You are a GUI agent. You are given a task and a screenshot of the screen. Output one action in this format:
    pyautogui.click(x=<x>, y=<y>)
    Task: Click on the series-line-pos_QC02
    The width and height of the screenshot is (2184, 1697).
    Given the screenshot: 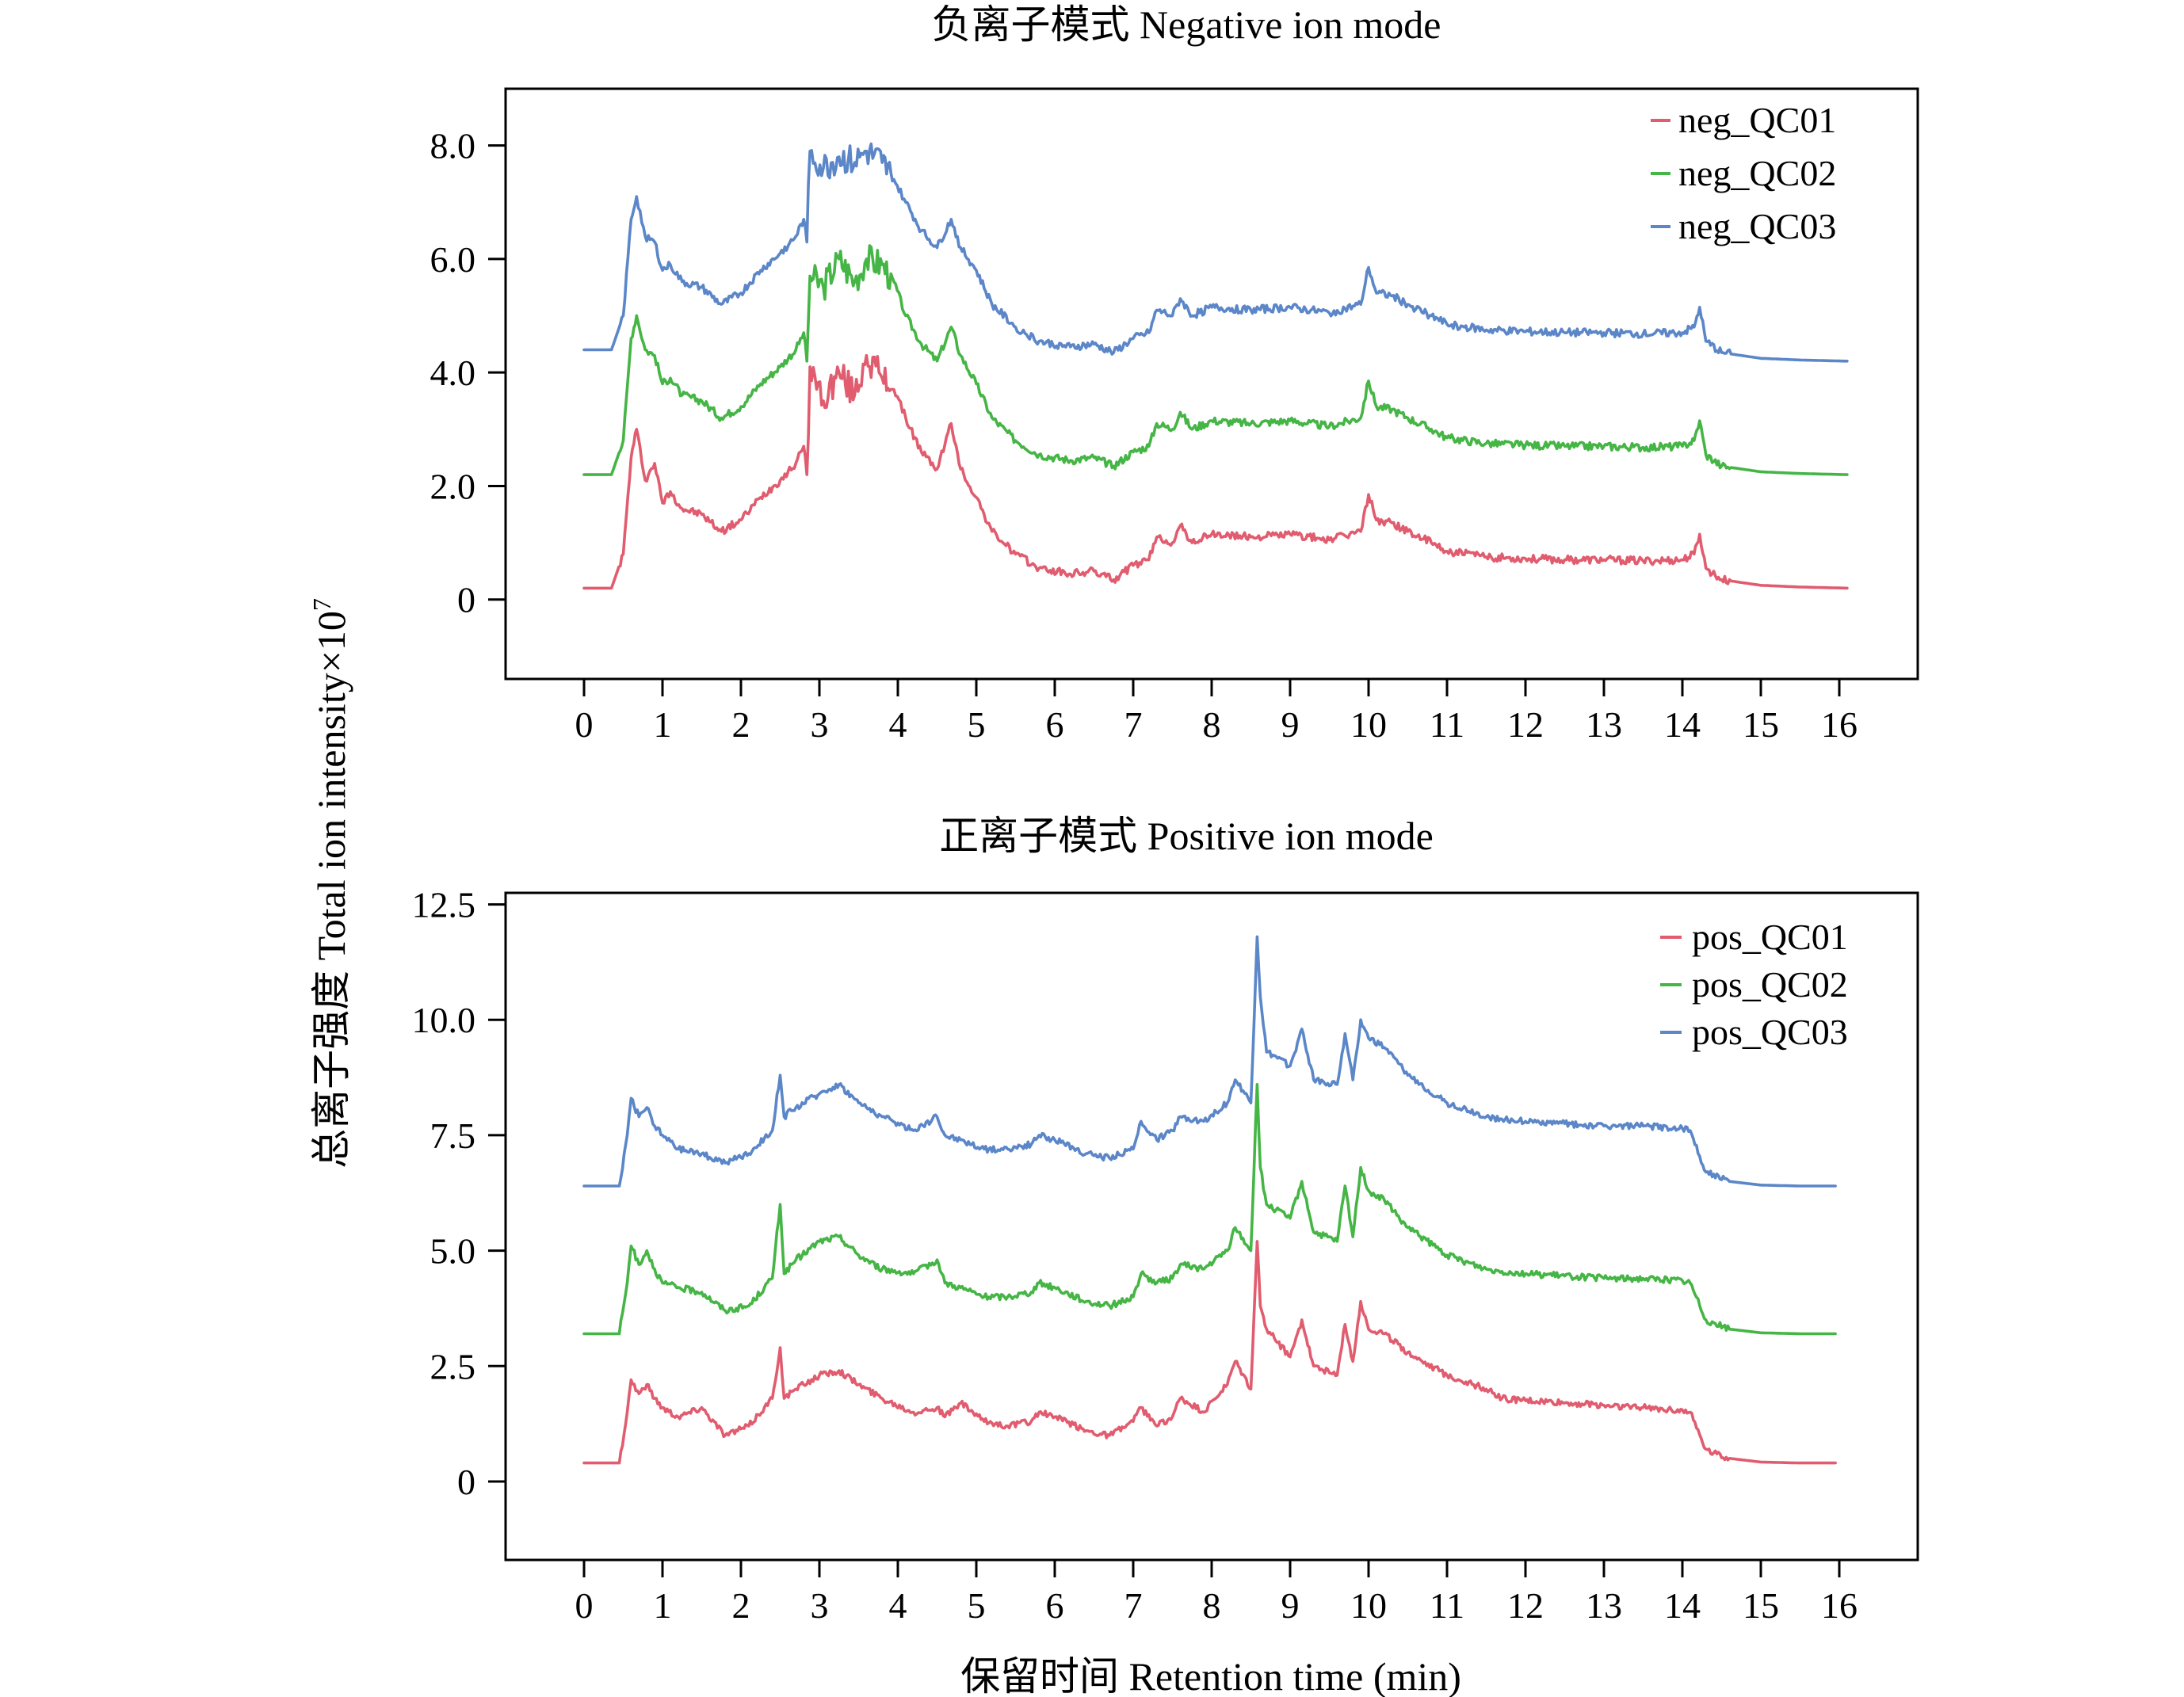 What is the action you would take?
    pyautogui.click(x=1209, y=1209)
    